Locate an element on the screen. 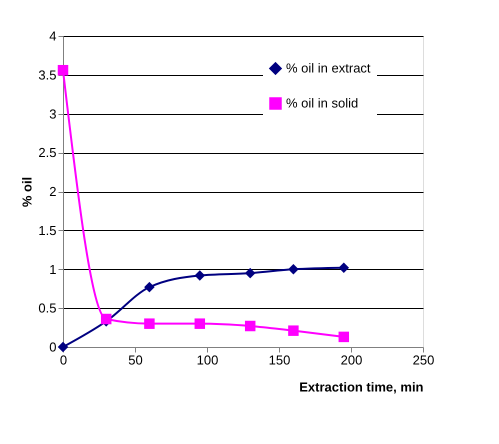 The width and height of the screenshot is (499, 444). x-axis-title: Extraction time, min is located at coordinates (361, 387).